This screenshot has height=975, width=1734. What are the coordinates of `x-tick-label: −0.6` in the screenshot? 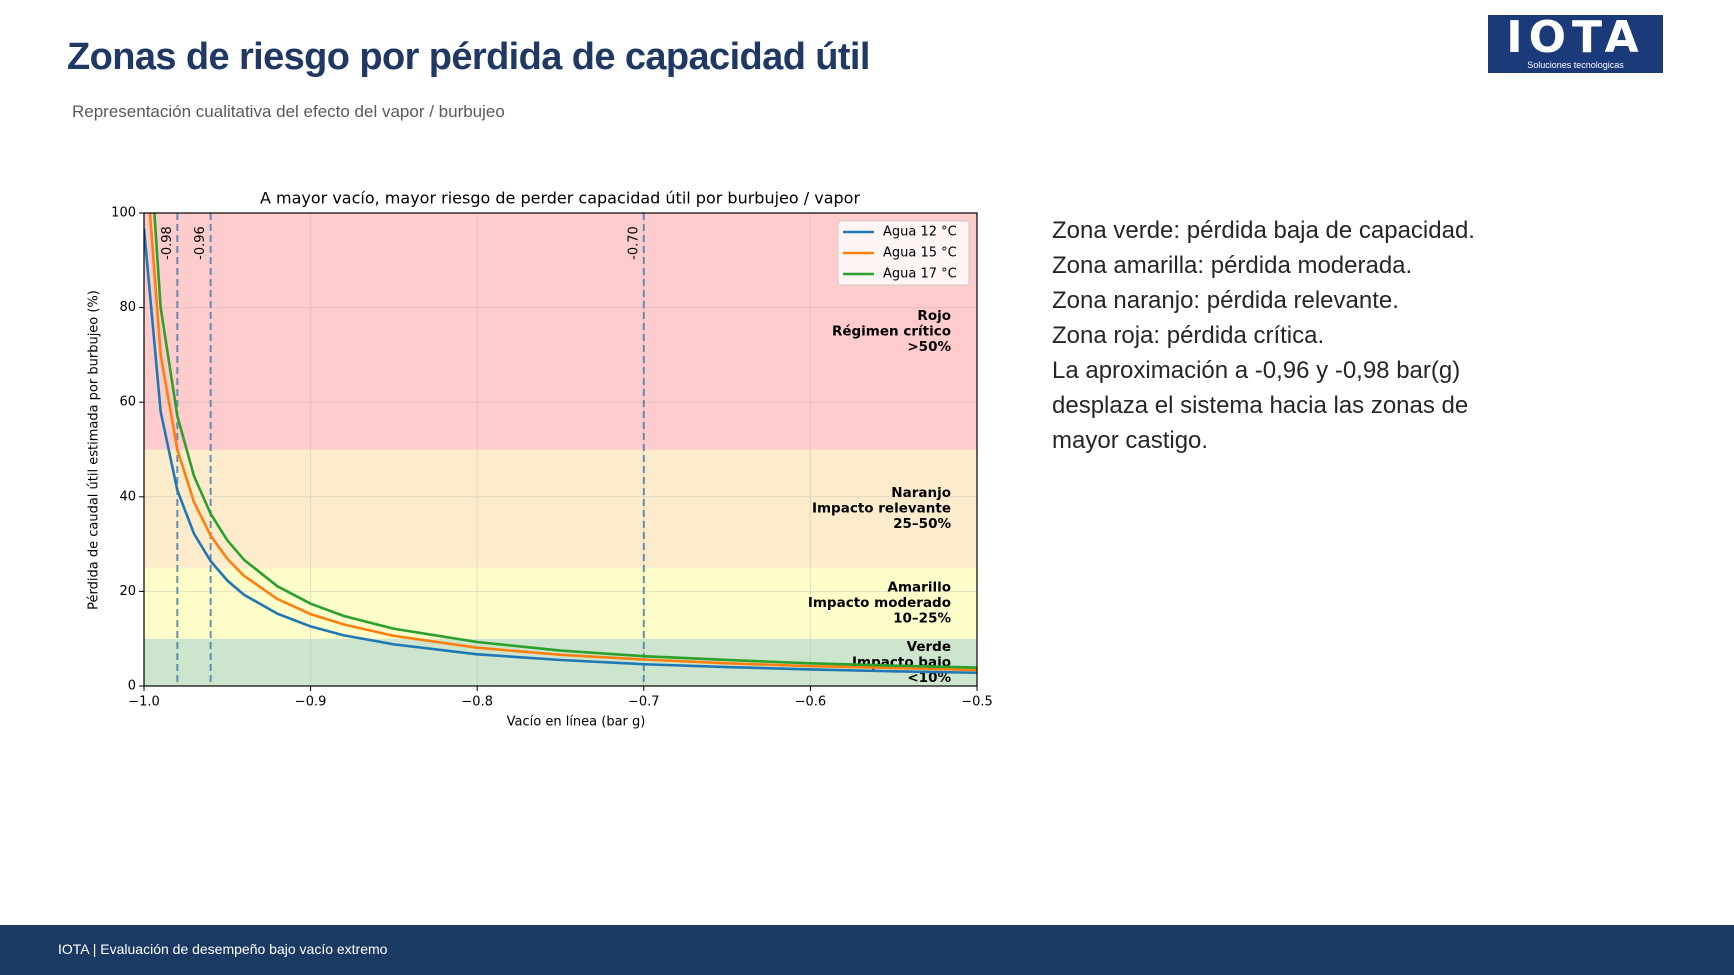 It's located at (811, 702).